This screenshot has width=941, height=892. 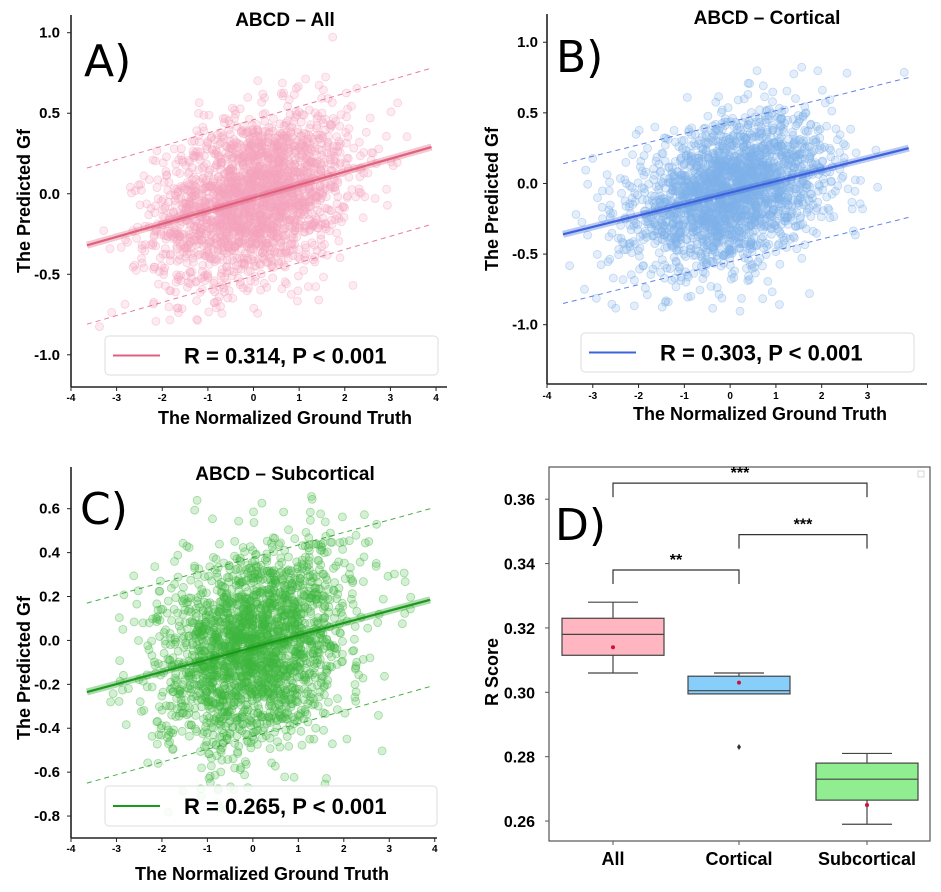 What do you see at coordinates (285, 418) in the screenshot?
I see `x-axis-label: The Normalized Ground Truth` at bounding box center [285, 418].